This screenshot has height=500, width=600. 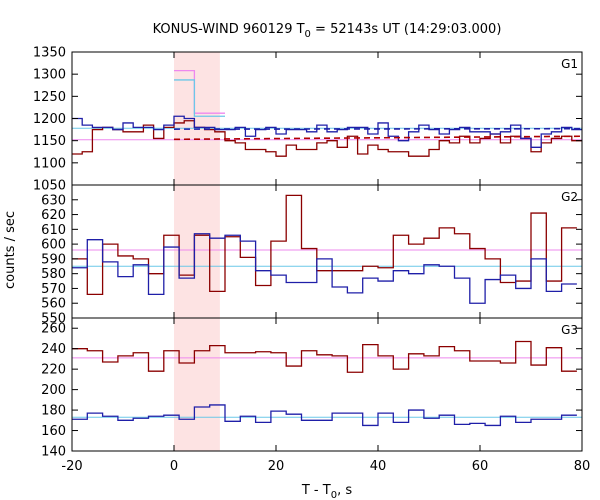 What do you see at coordinates (49, 97) in the screenshot?
I see `y-tick-label: 1250` at bounding box center [49, 97].